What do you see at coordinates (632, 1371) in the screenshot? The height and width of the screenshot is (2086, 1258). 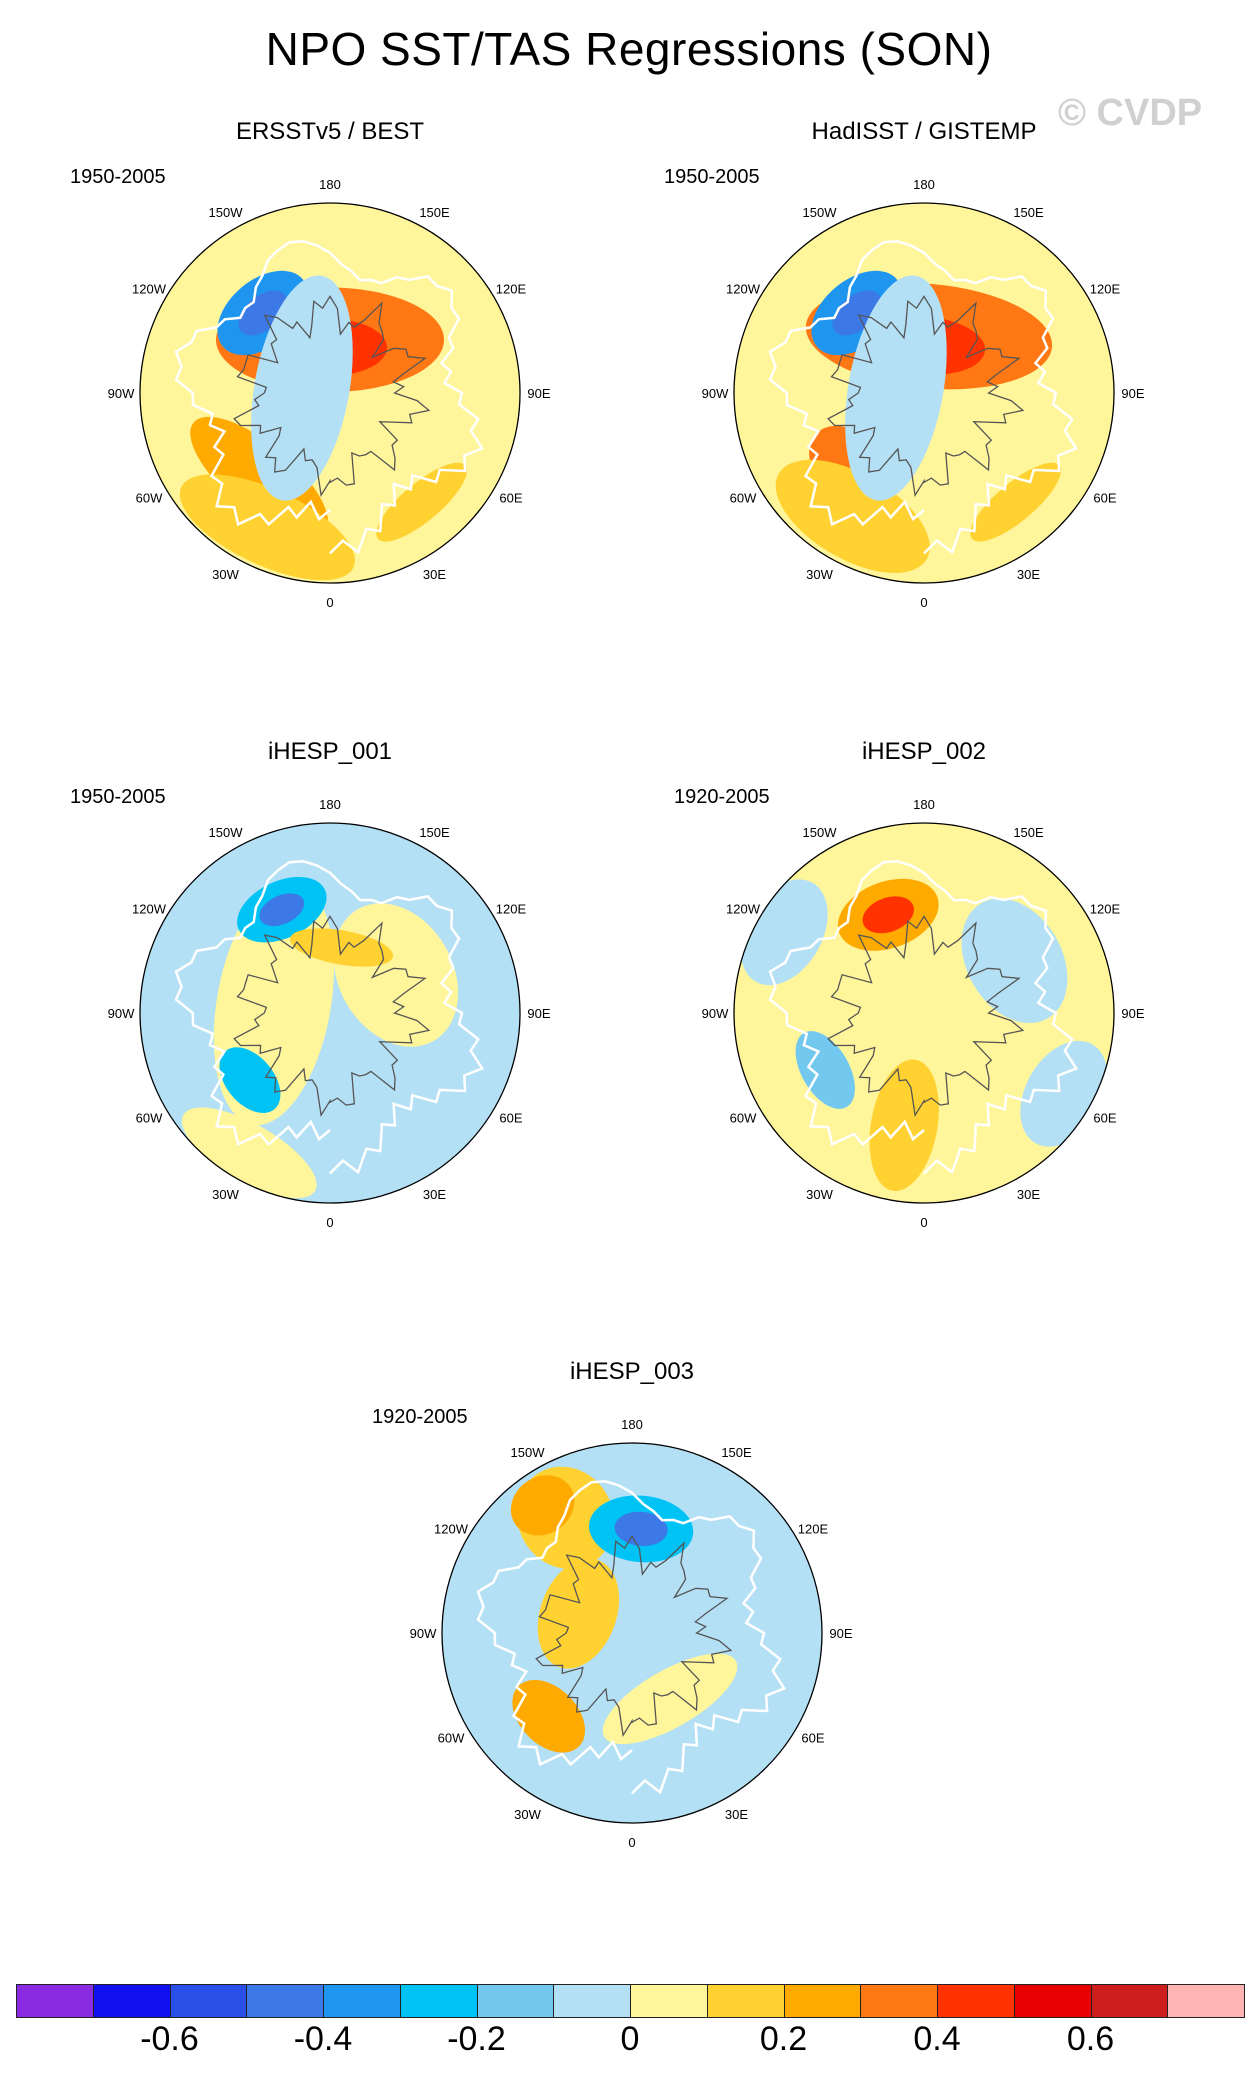 I see `panel-title: iHESP_003` at bounding box center [632, 1371].